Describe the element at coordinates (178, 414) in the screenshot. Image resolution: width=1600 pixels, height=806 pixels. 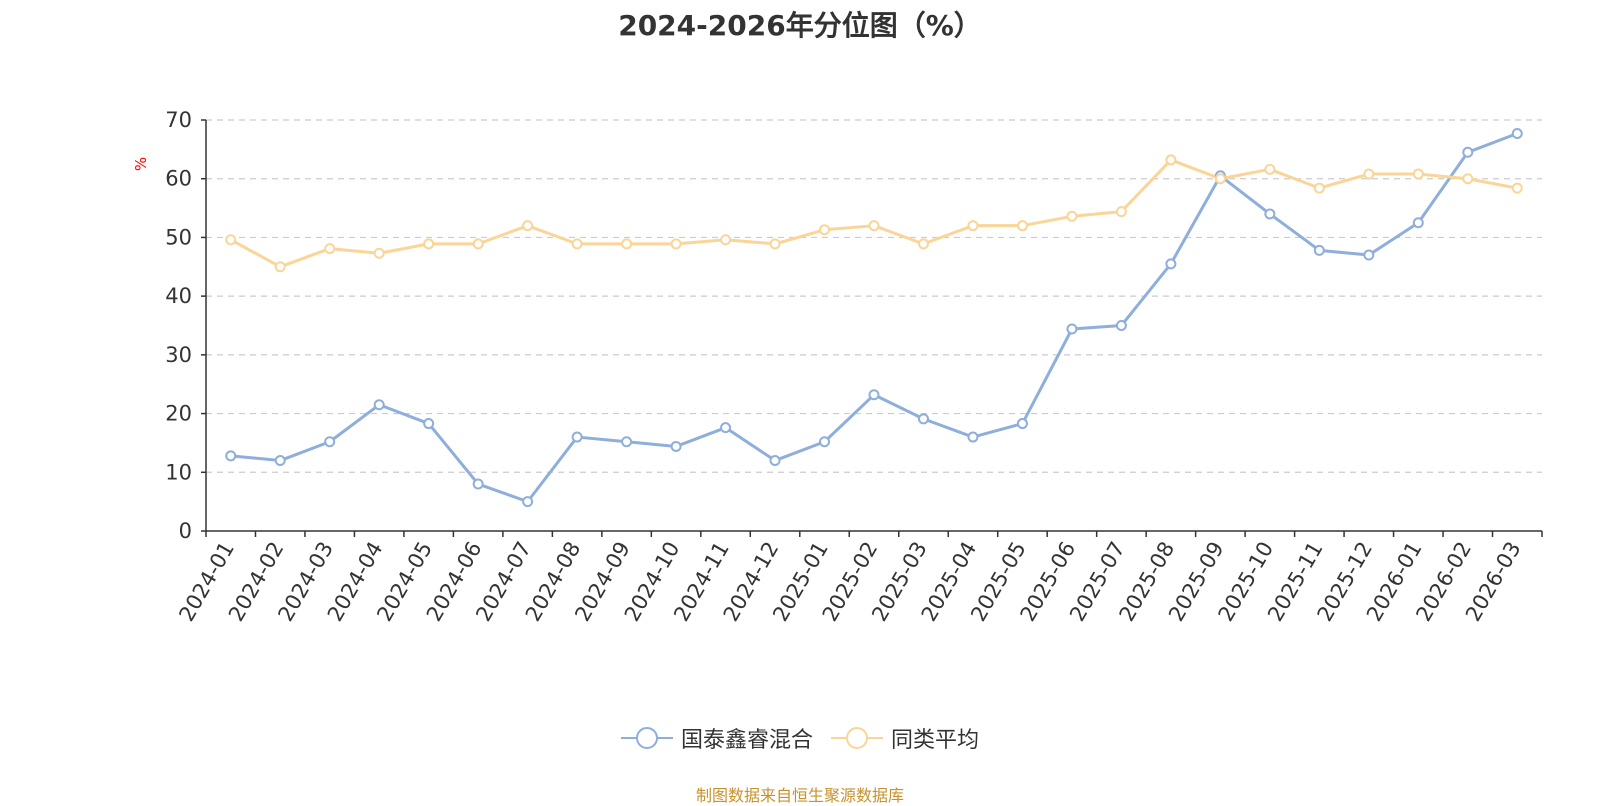
I see `y-tick-label: 20` at that location.